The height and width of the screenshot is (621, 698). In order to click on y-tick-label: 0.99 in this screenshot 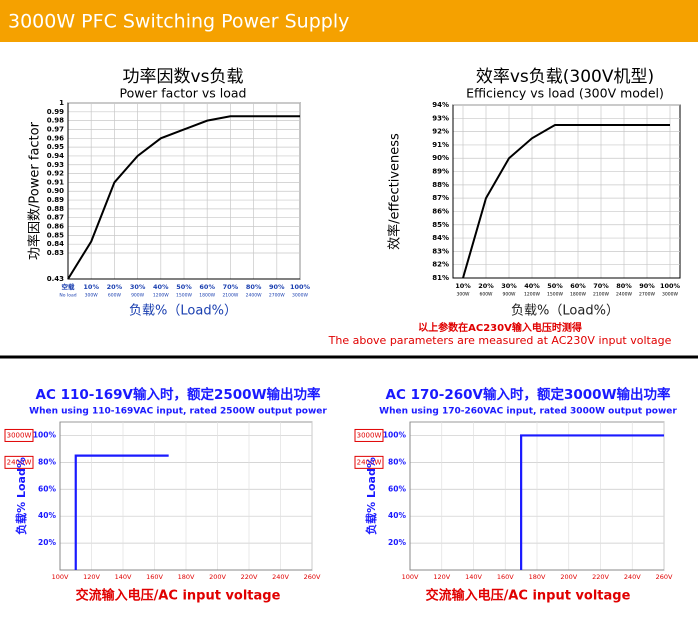, I will do `click(55, 112)`.